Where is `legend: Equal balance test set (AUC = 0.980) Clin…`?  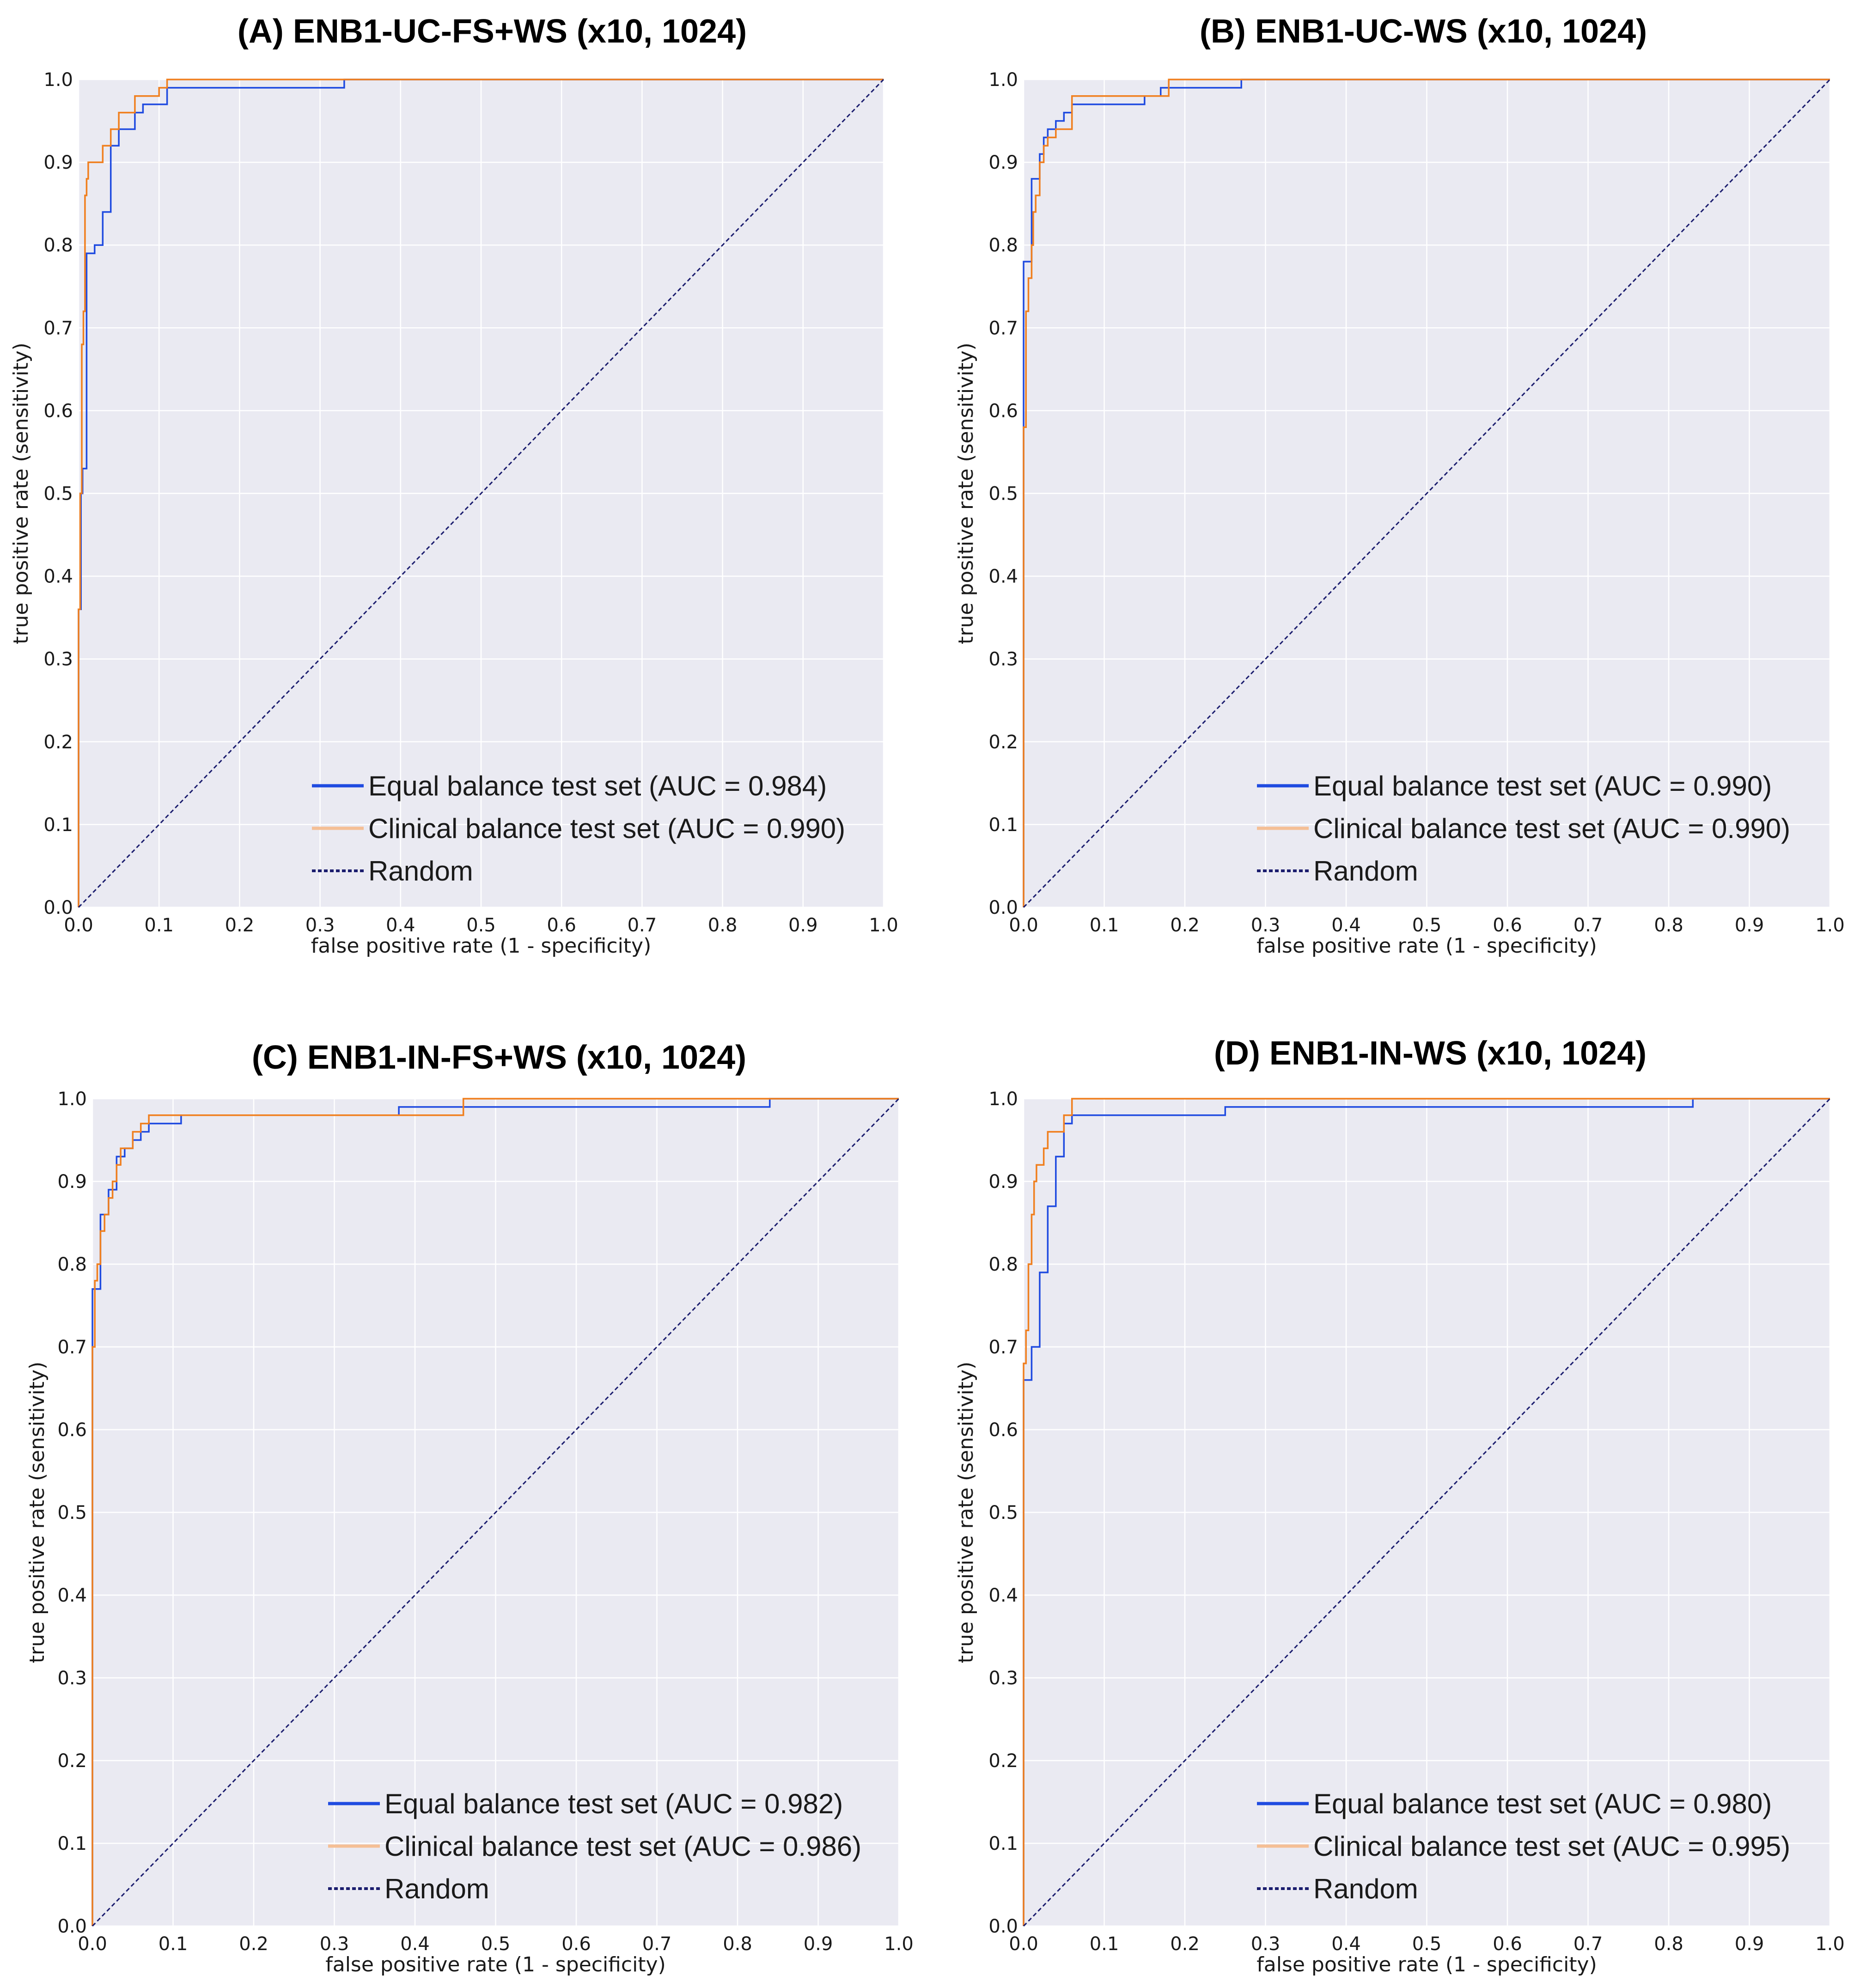 legend: Equal balance test set (AUC = 0.980) Clin… is located at coordinates (1523, 1846).